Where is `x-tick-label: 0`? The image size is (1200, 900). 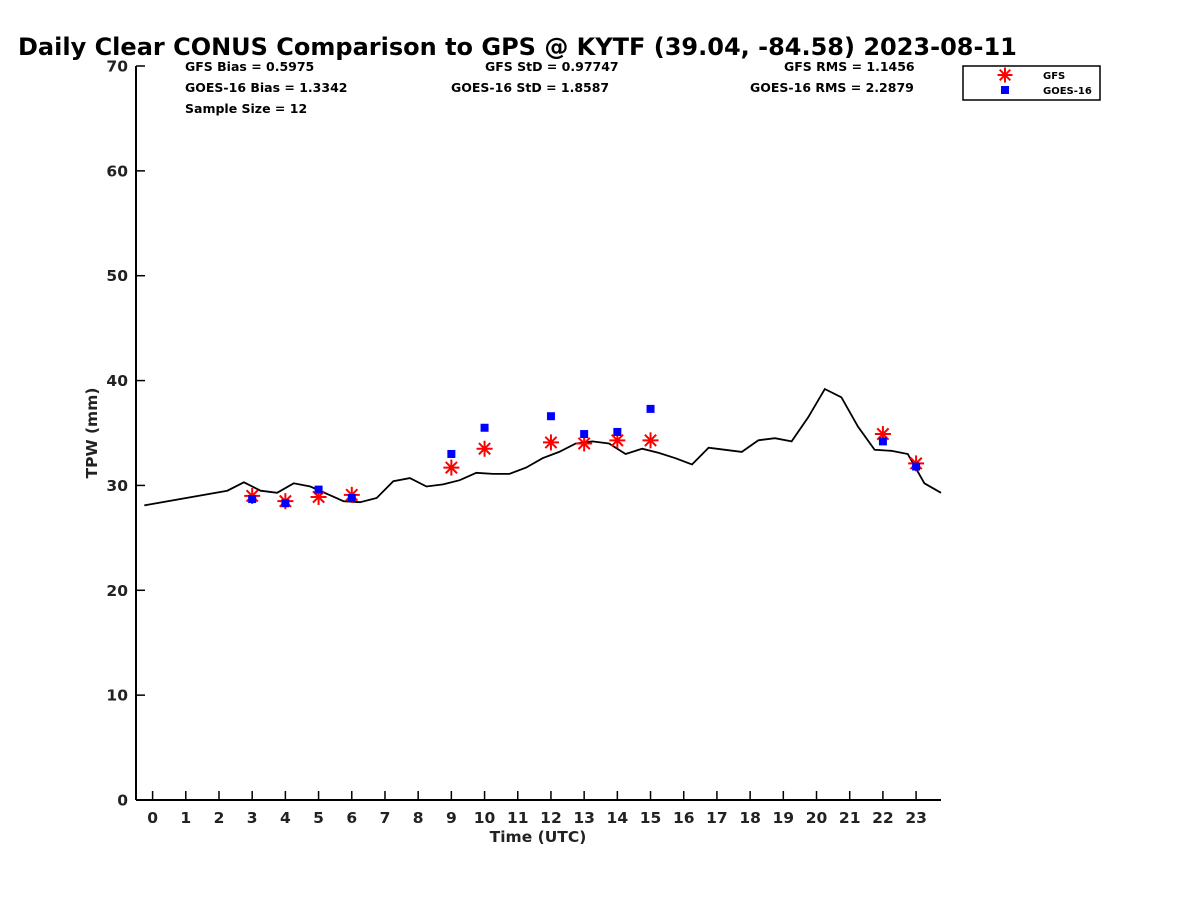 x-tick-label: 0 is located at coordinates (152, 818).